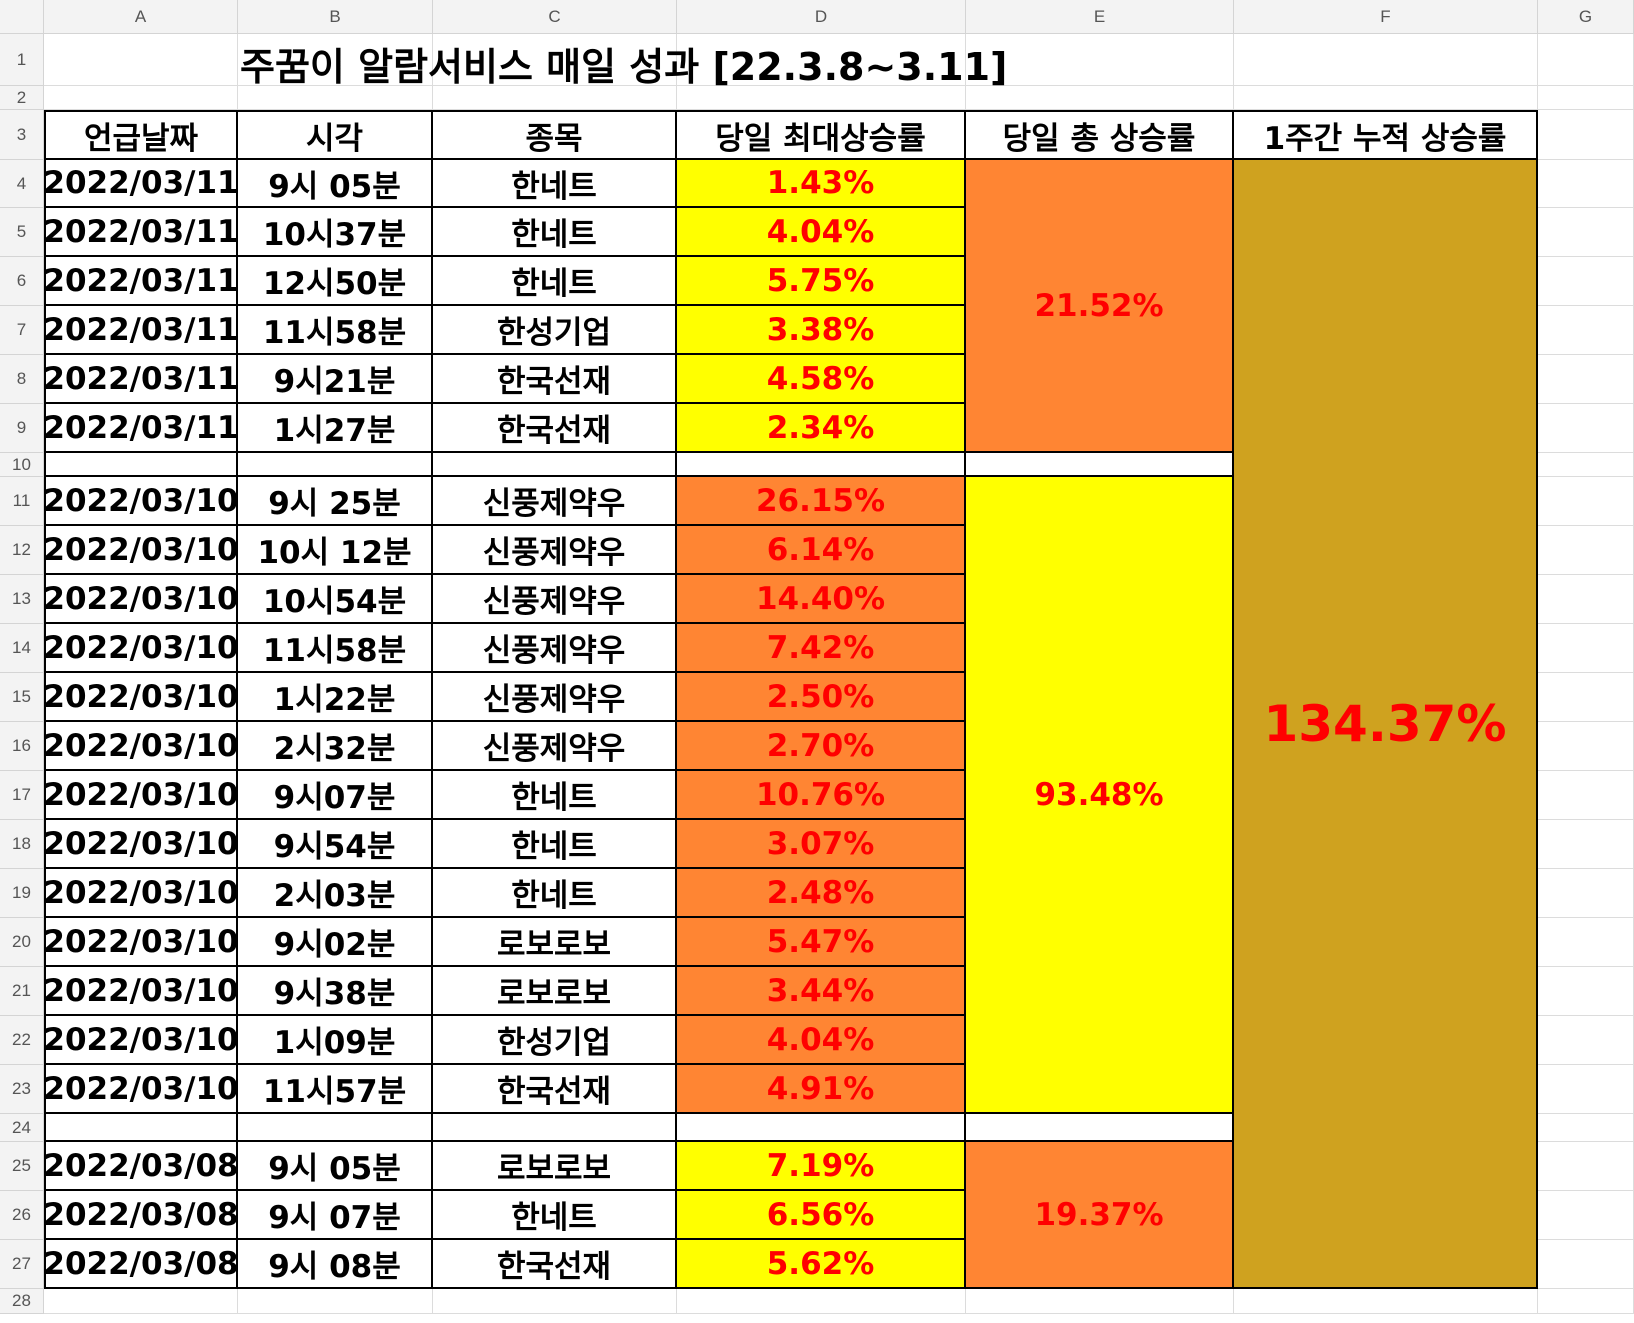  Describe the element at coordinates (555, 135) in the screenshot. I see `header-cell-C: 종목` at that location.